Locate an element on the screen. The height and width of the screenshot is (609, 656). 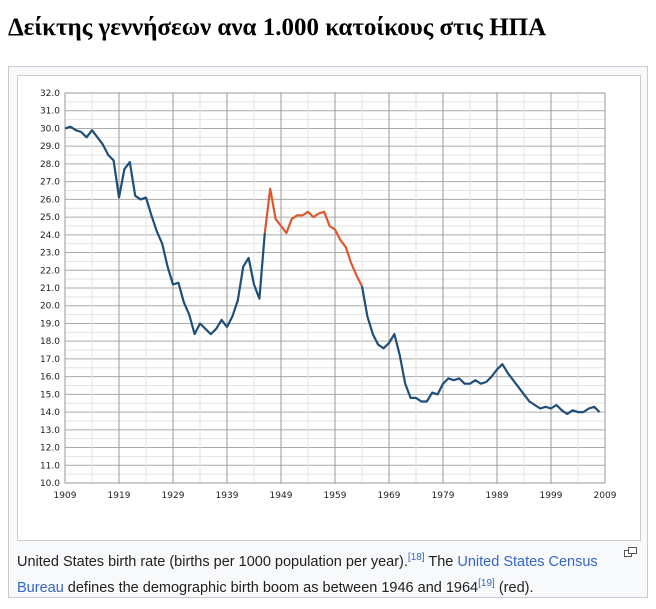
census-bureau-link: United States Census Bureau is located at coordinates (307, 574).